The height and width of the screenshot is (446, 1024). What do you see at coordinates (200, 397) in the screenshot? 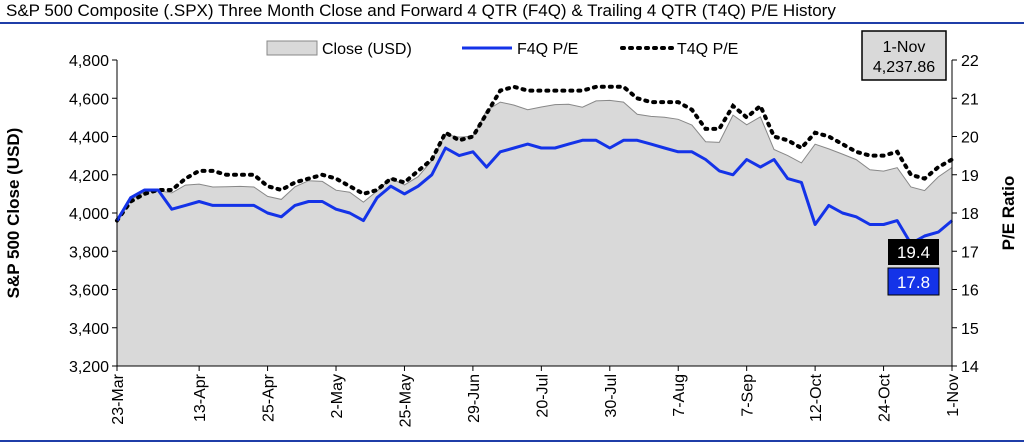
I see `x-tick-label: 13-Apr` at bounding box center [200, 397].